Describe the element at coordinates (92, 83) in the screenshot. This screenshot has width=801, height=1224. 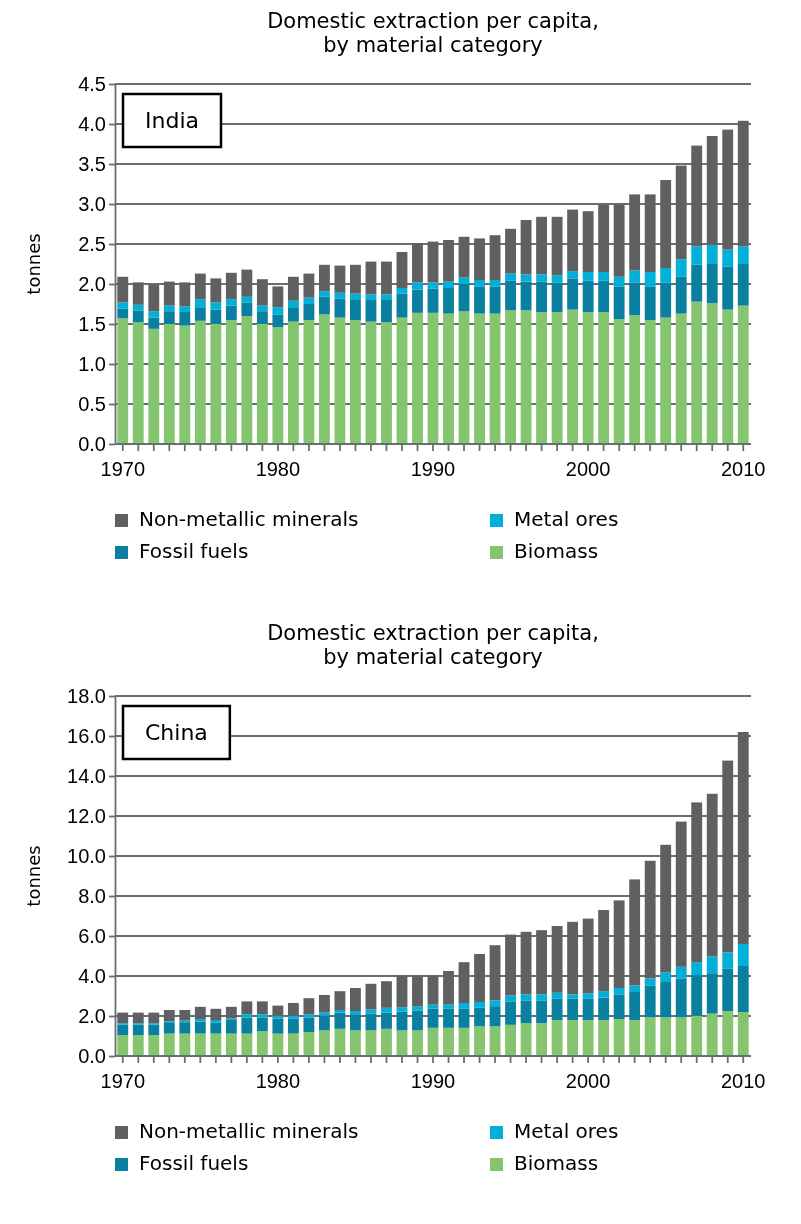
I see `y-tick-label: 4.5` at that location.